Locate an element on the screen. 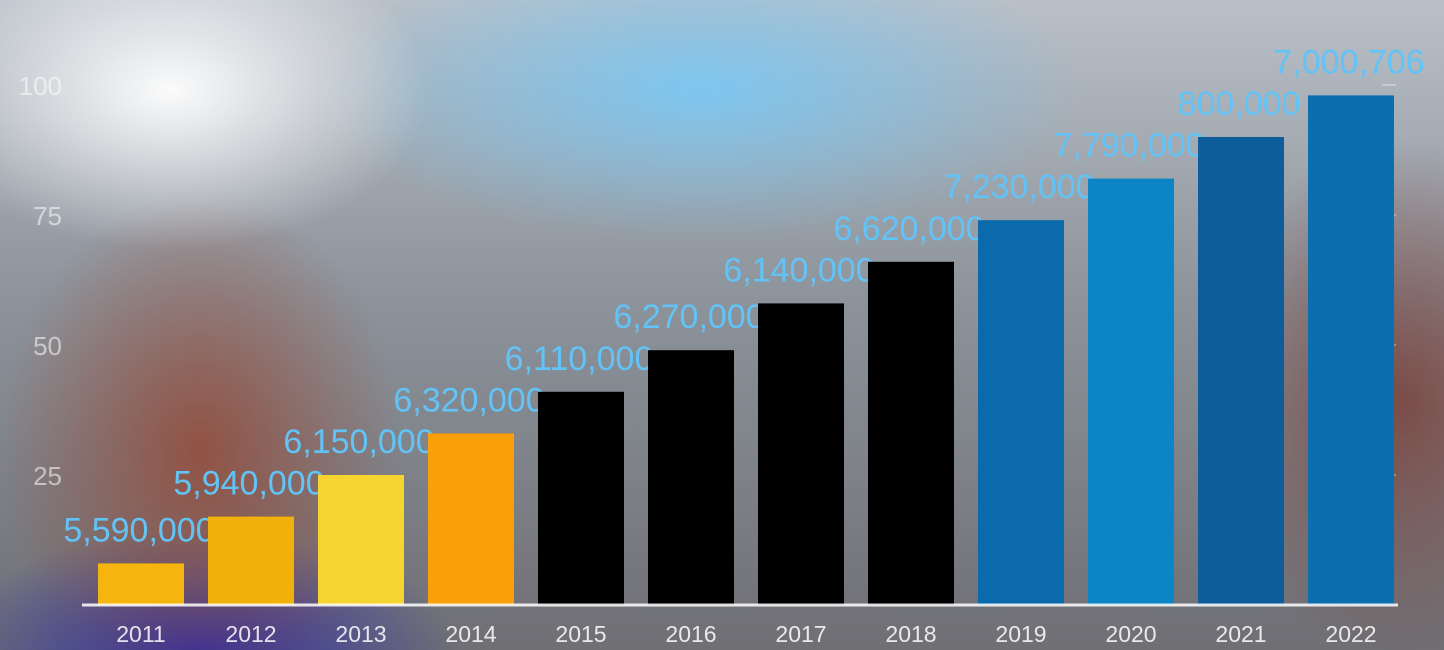  annotation: 6,150,000 is located at coordinates (358, 442).